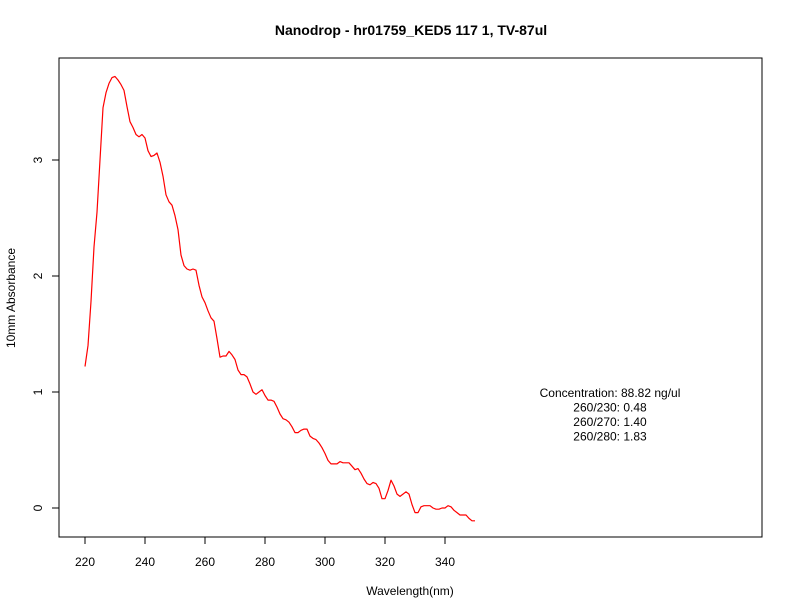 This screenshot has width=792, height=612. I want to click on x-tick-label: 260, so click(205, 562).